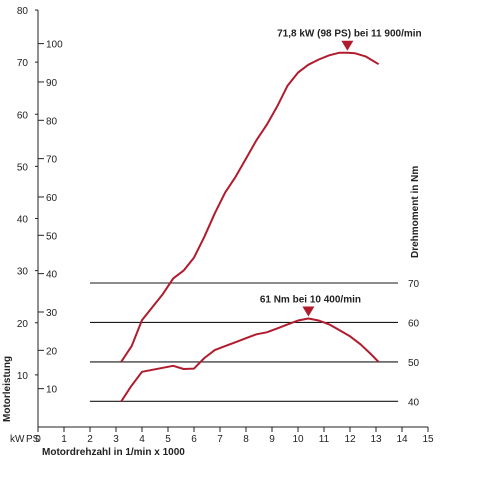 Image resolution: width=500 pixels, height=480 pixels. What do you see at coordinates (298, 439) in the screenshot?
I see `x-tick-label: 10` at bounding box center [298, 439].